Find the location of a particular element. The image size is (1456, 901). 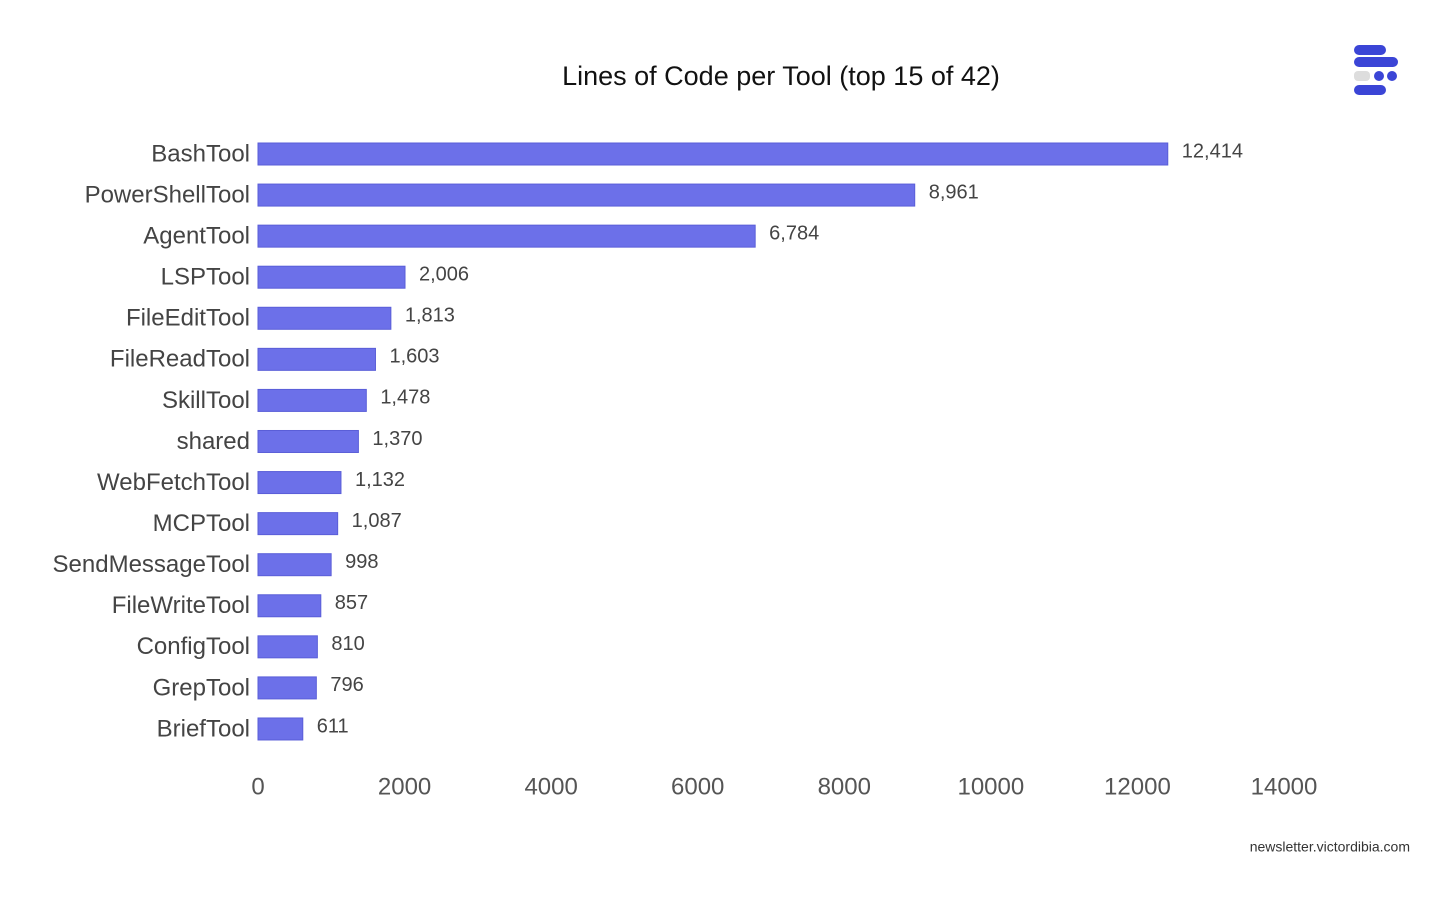

value-label: 1,603 is located at coordinates (414, 357).